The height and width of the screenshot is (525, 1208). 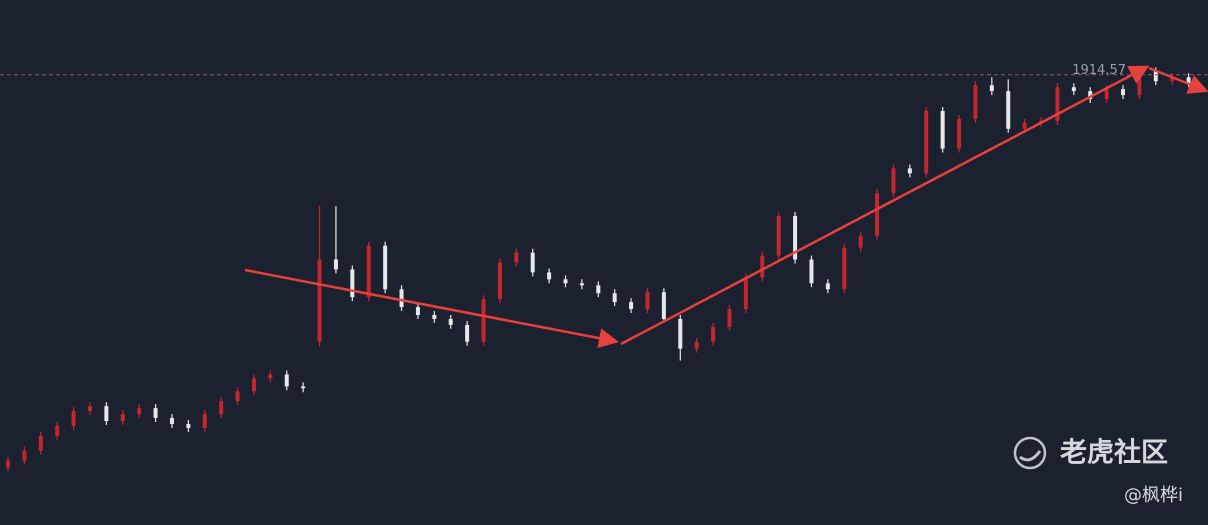 What do you see at coordinates (1030, 453) in the screenshot?
I see `logo` at bounding box center [1030, 453].